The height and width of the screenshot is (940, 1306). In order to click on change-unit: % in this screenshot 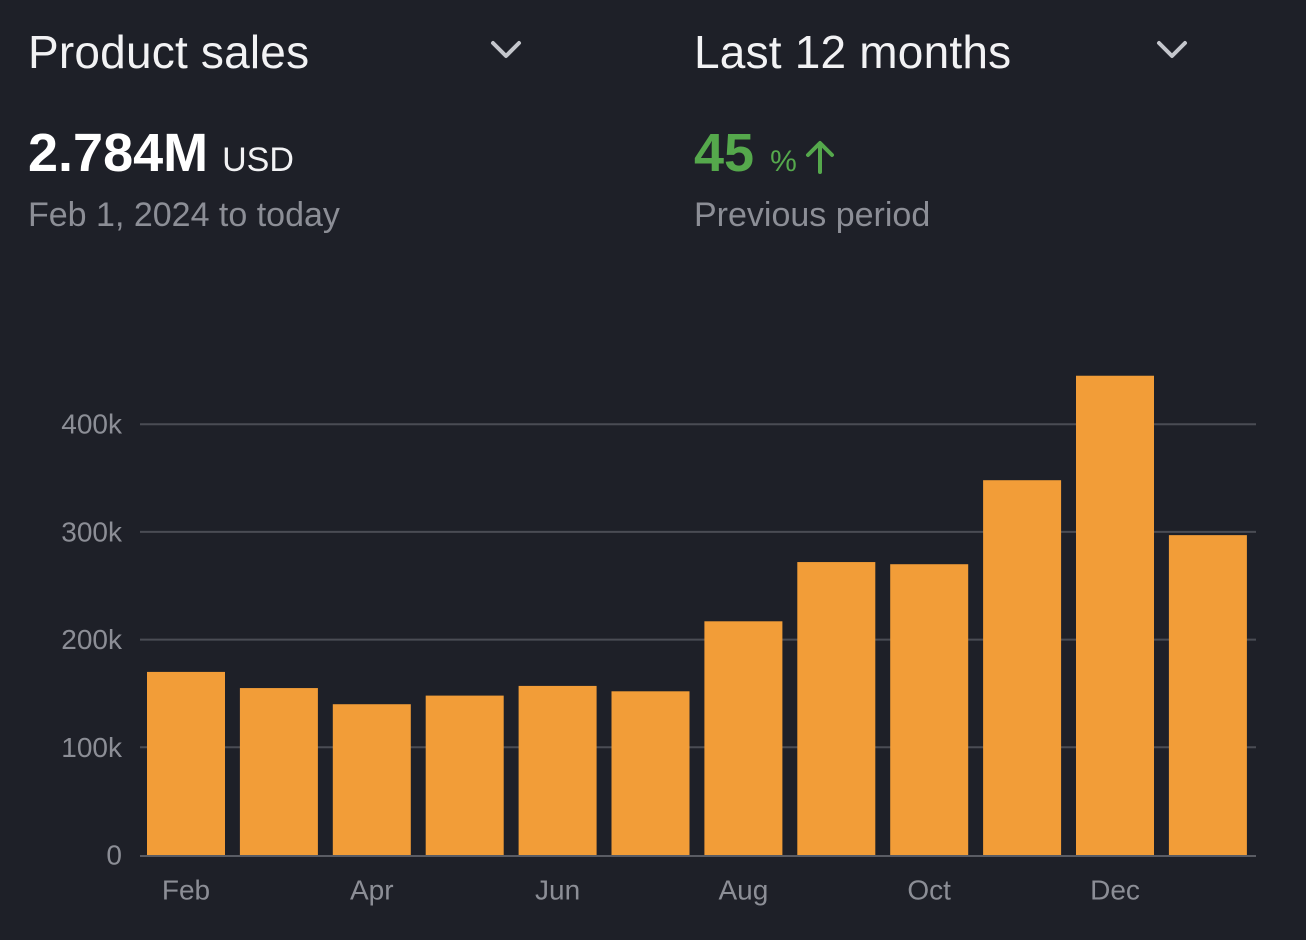, I will do `click(783, 161)`.